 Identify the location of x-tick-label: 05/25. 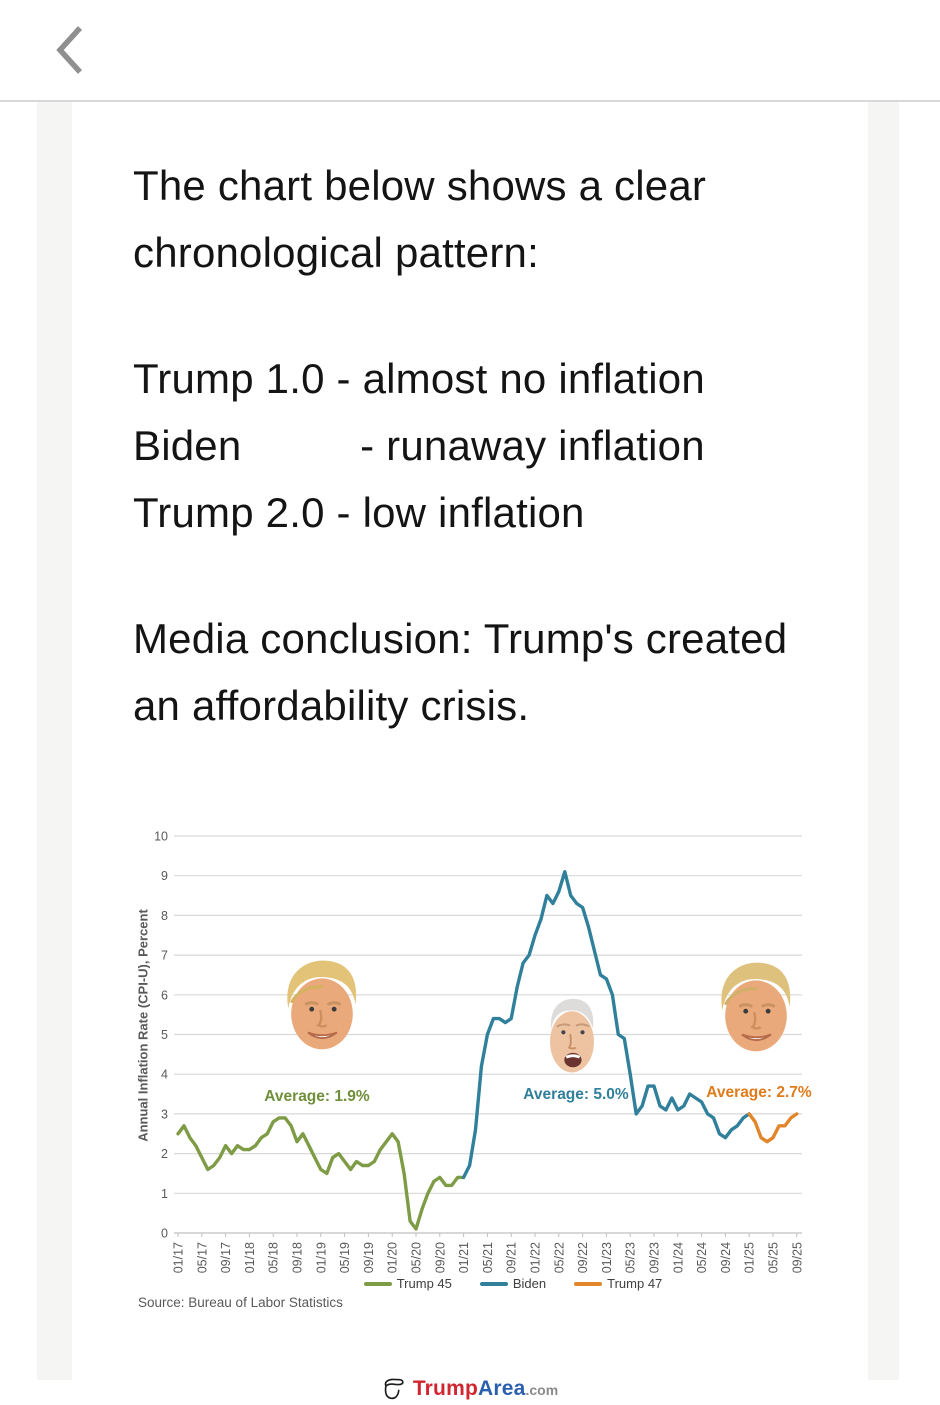
(774, 1257).